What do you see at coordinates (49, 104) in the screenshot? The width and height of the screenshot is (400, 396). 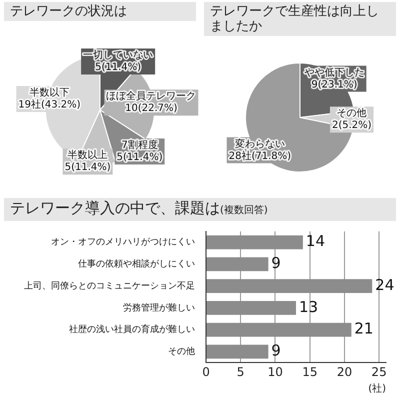 I see `data-label: 19社(43.2%)` at bounding box center [49, 104].